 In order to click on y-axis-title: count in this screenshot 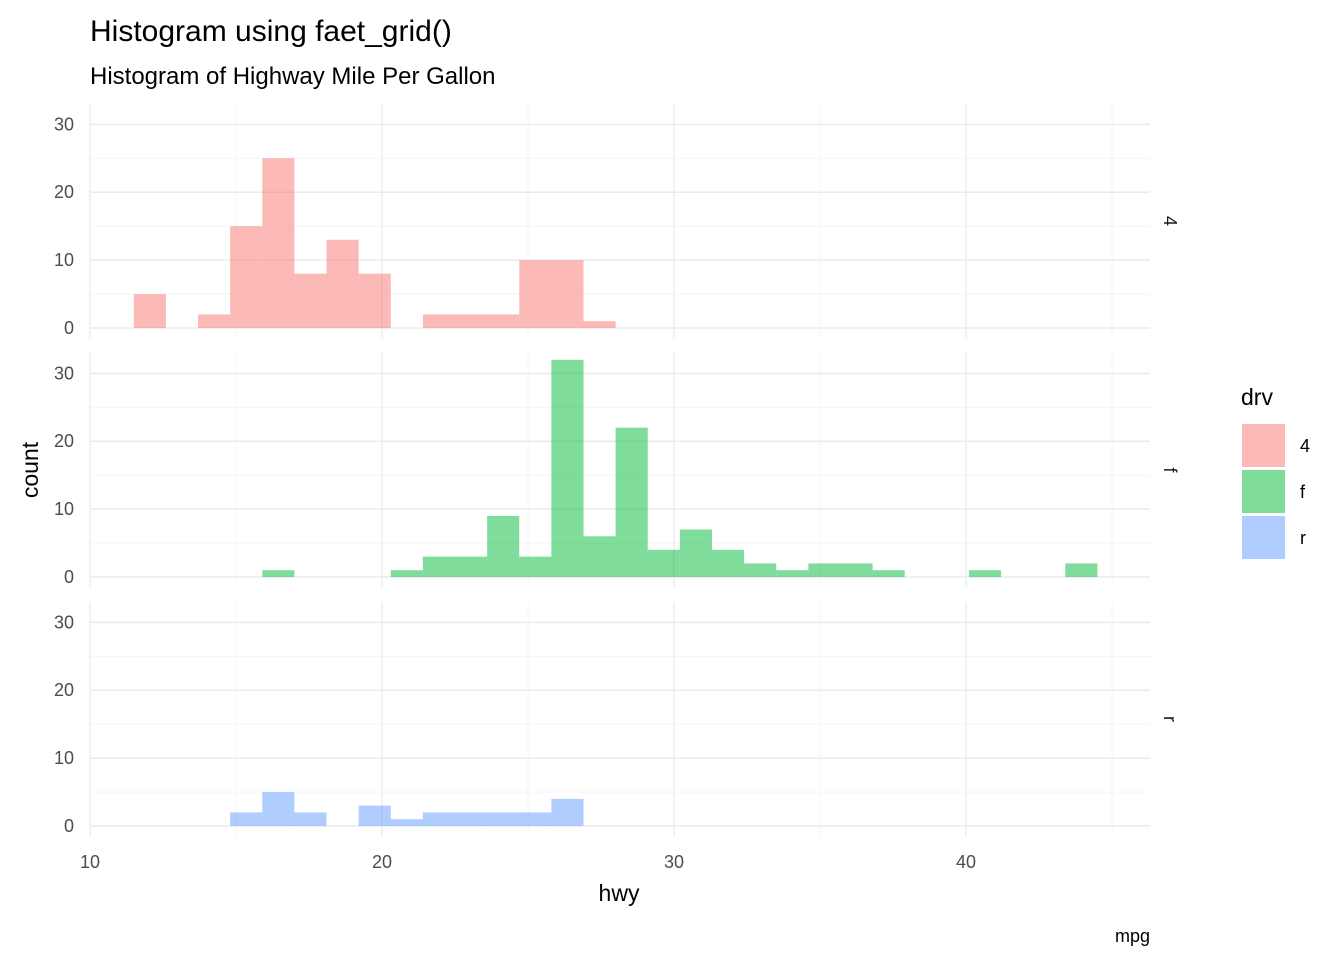, I will do `click(30, 469)`.